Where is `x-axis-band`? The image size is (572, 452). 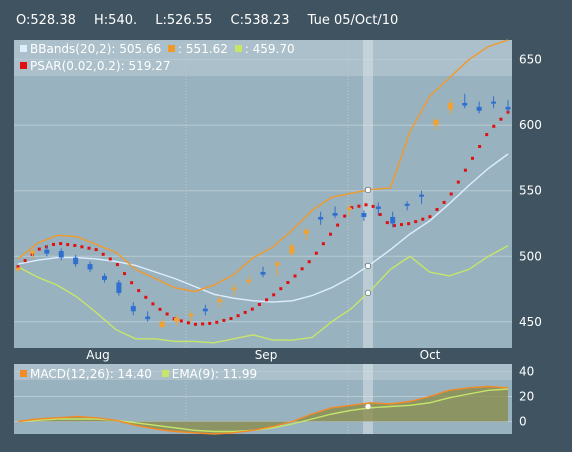 x-axis-band is located at coordinates (263, 354).